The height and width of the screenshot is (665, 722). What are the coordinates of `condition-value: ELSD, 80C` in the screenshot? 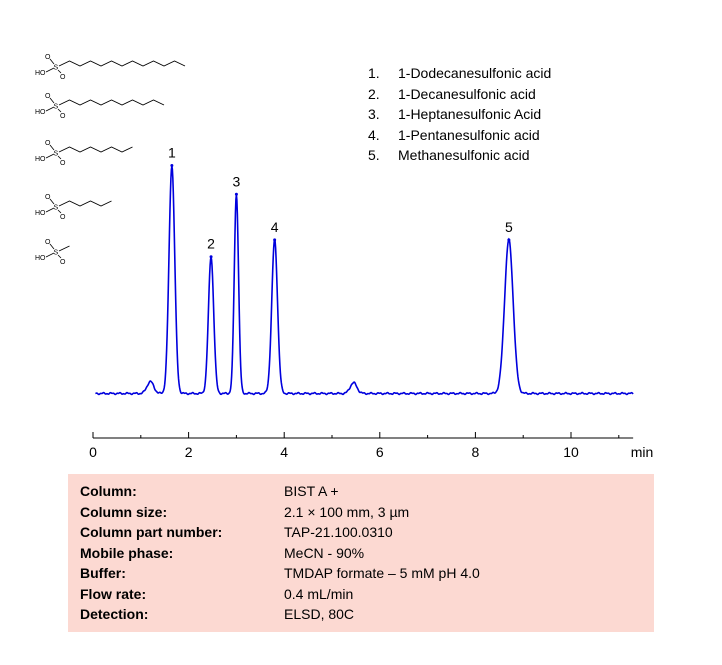 It's located at (319, 614).